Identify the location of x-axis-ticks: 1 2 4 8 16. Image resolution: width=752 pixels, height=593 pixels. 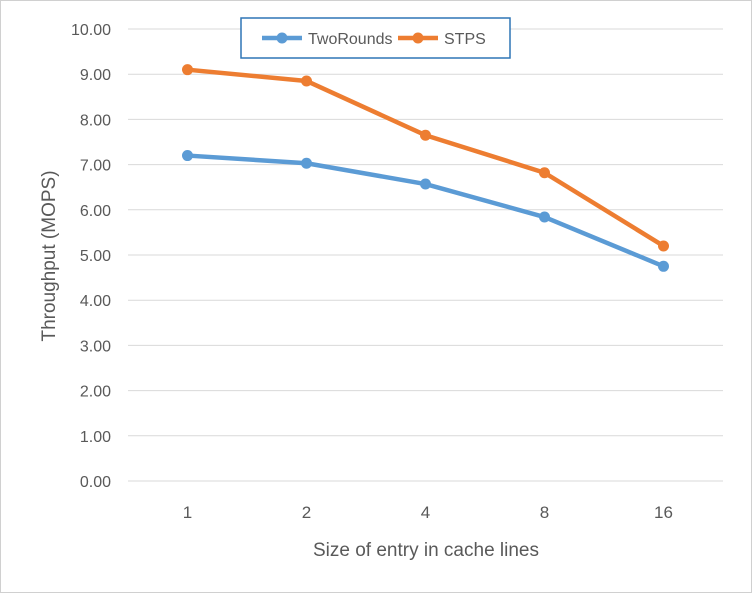
(428, 512).